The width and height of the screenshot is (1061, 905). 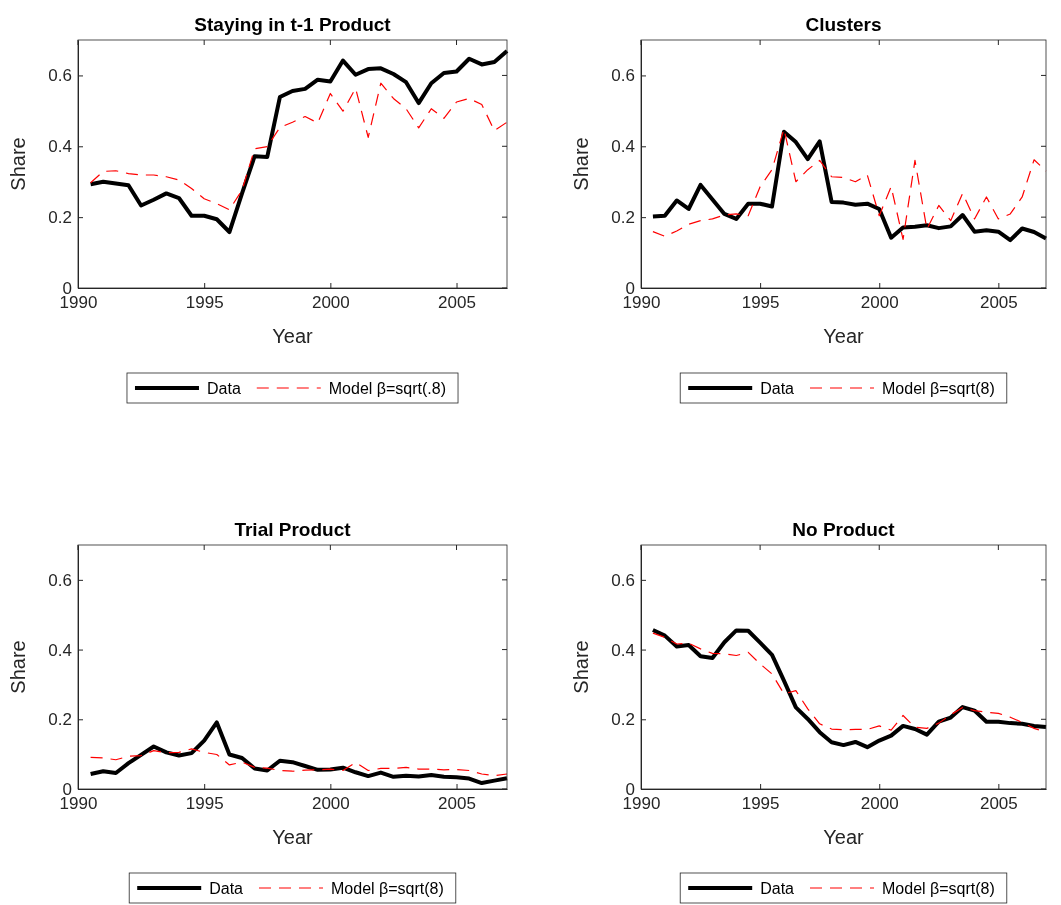 I want to click on chart-title: No Product, so click(x=844, y=529).